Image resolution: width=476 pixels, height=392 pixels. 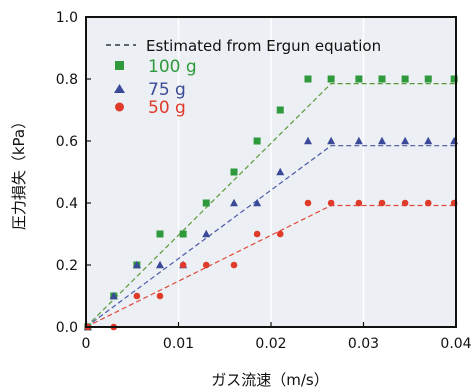 What do you see at coordinates (67, 80) in the screenshot?
I see `y-tick-label: 0.8` at bounding box center [67, 80].